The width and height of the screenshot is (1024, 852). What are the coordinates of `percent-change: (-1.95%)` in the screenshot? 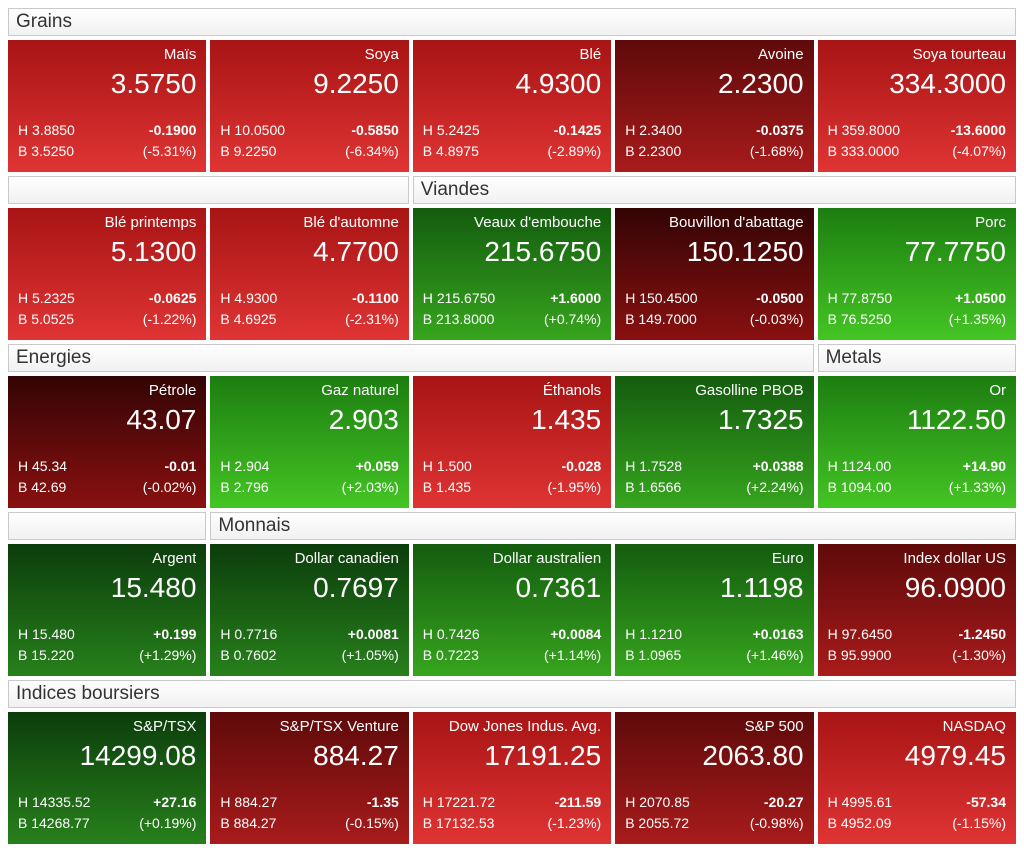 It's located at (574, 487).